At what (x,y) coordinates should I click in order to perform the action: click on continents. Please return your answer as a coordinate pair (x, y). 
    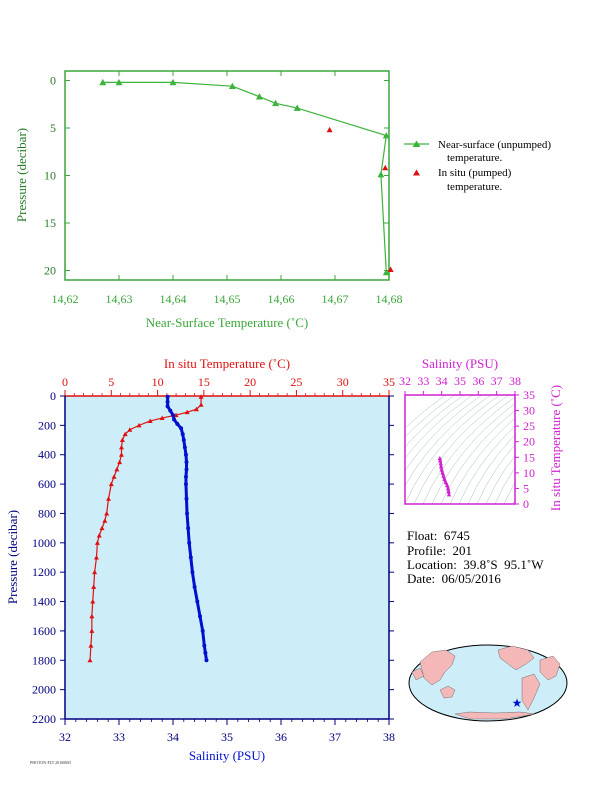
    Looking at the image, I should click on (486, 682).